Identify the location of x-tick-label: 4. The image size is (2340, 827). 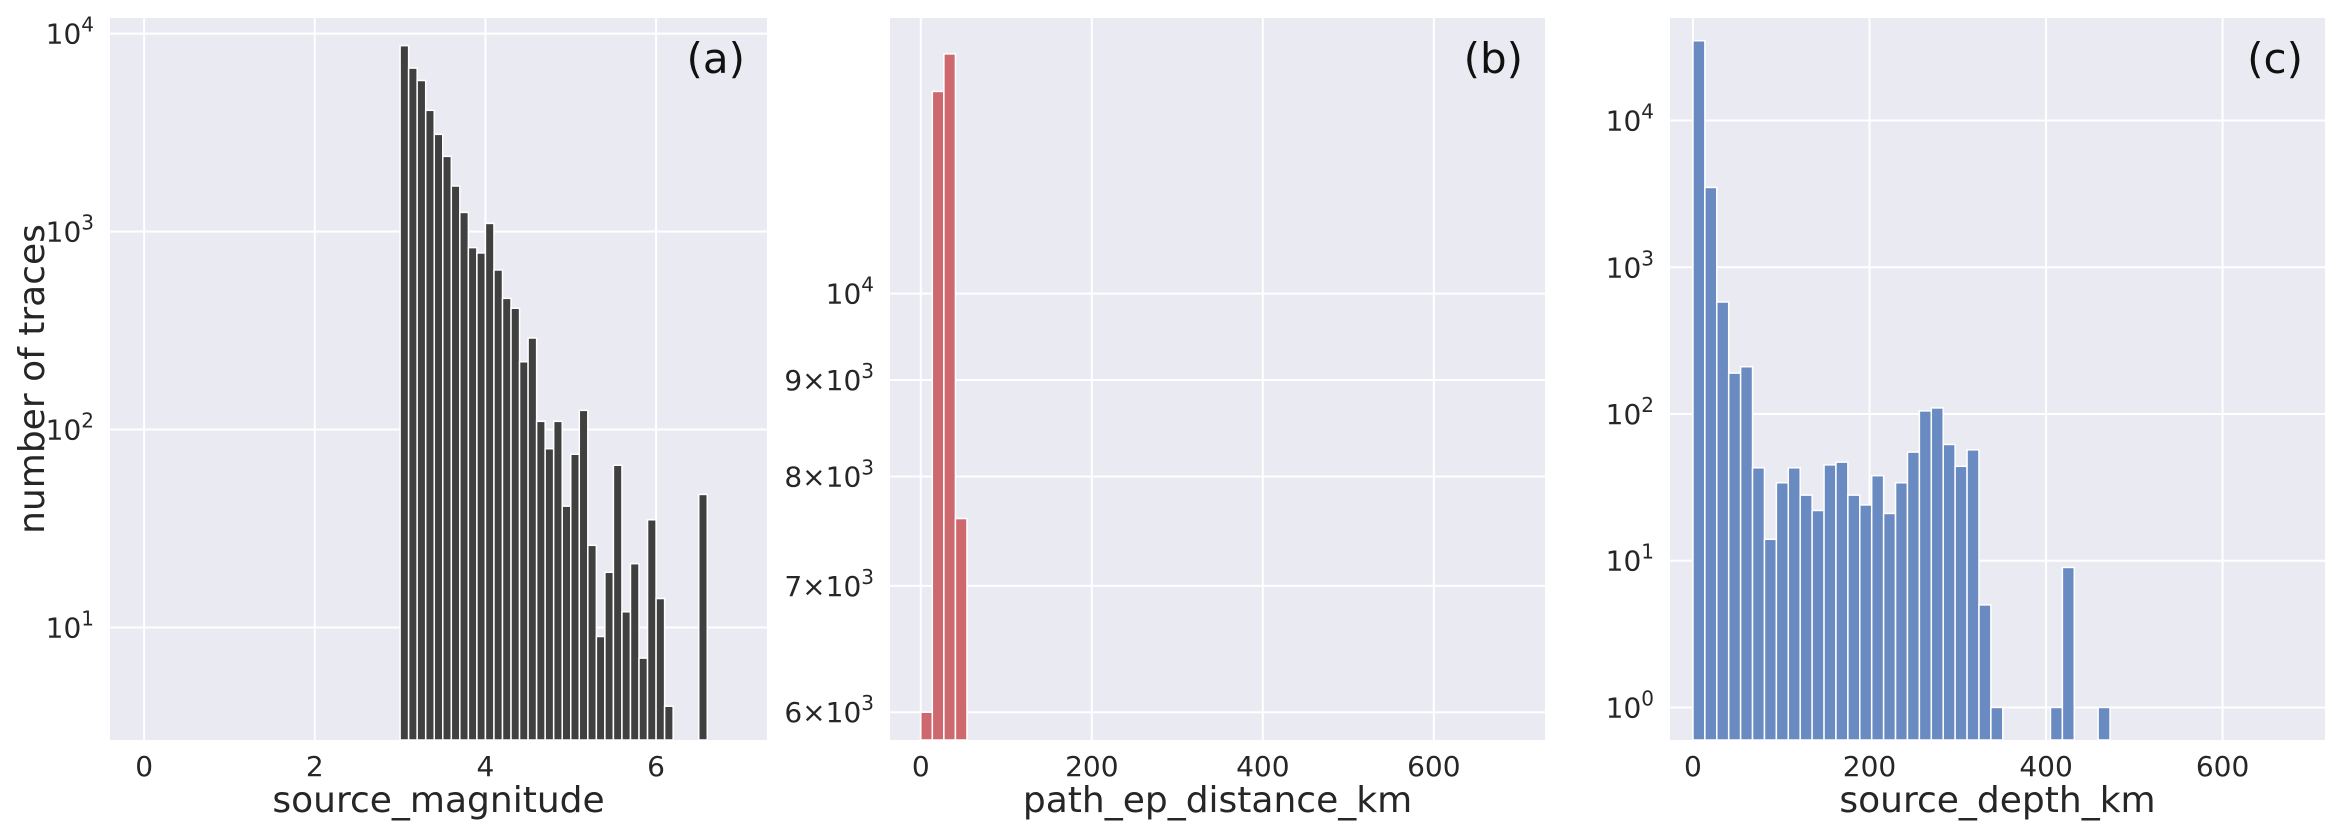
(486, 766).